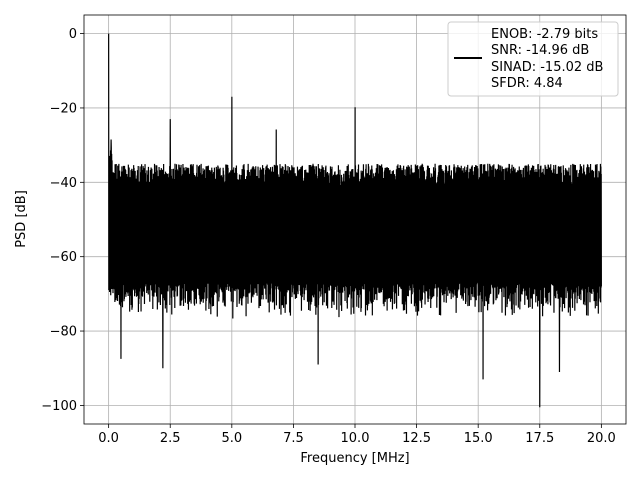  I want to click on x-tick-label: 2.5, so click(170, 438).